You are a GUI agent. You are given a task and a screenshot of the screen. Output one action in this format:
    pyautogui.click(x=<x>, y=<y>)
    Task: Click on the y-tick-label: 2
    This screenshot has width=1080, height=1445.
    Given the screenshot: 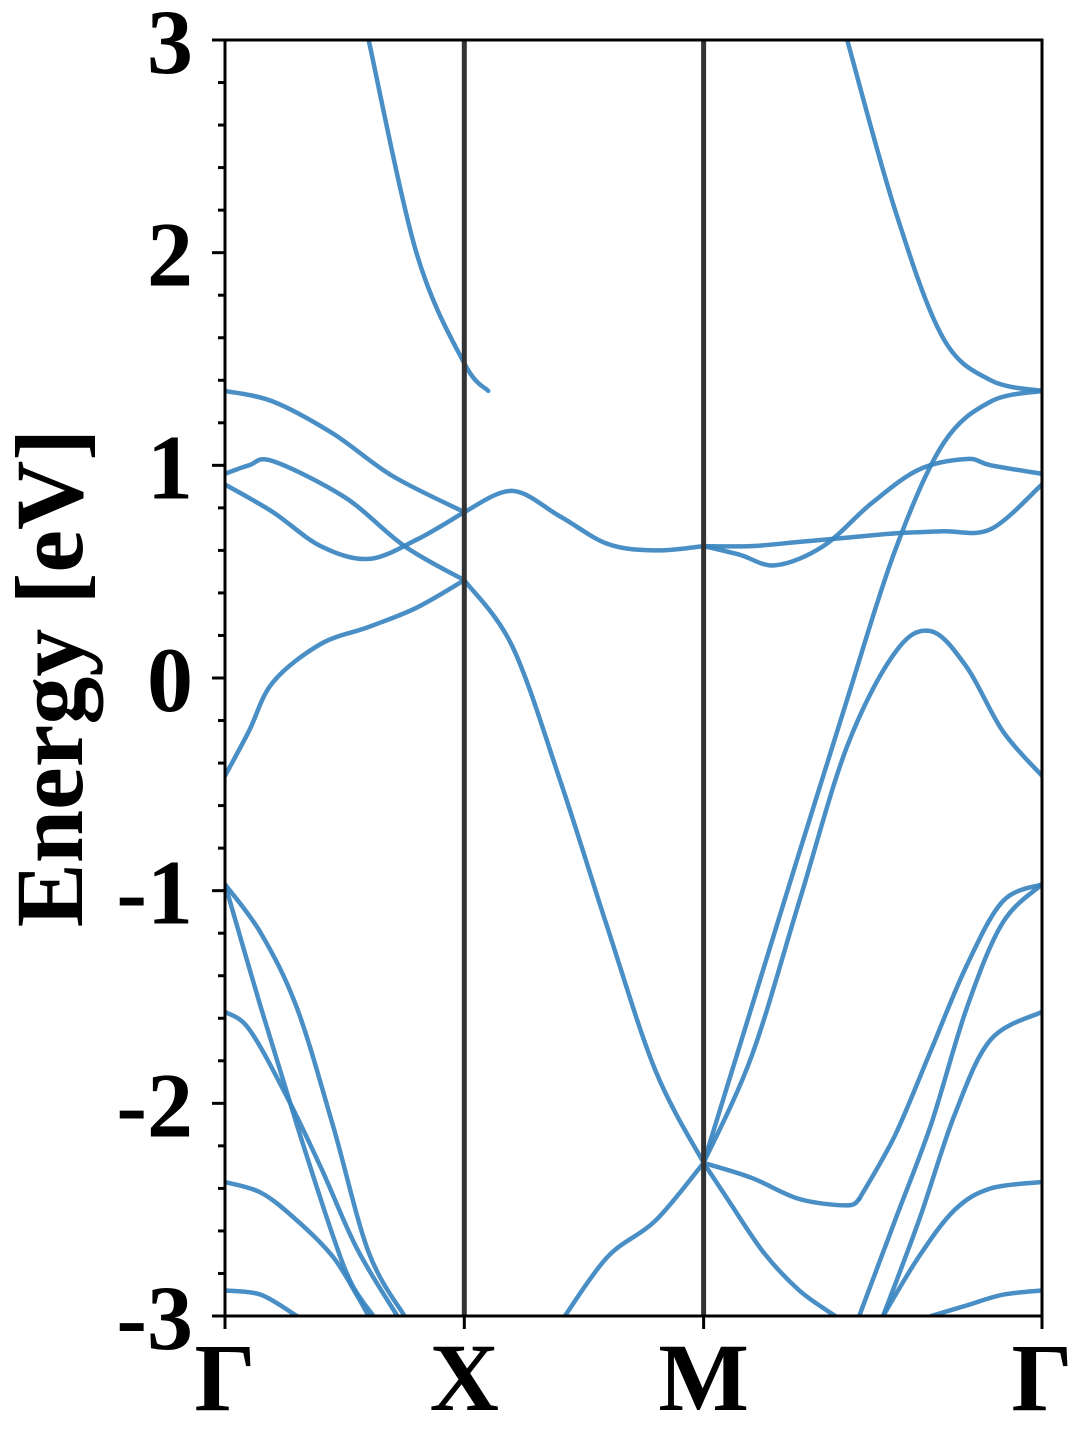 What is the action you would take?
    pyautogui.click(x=170, y=255)
    